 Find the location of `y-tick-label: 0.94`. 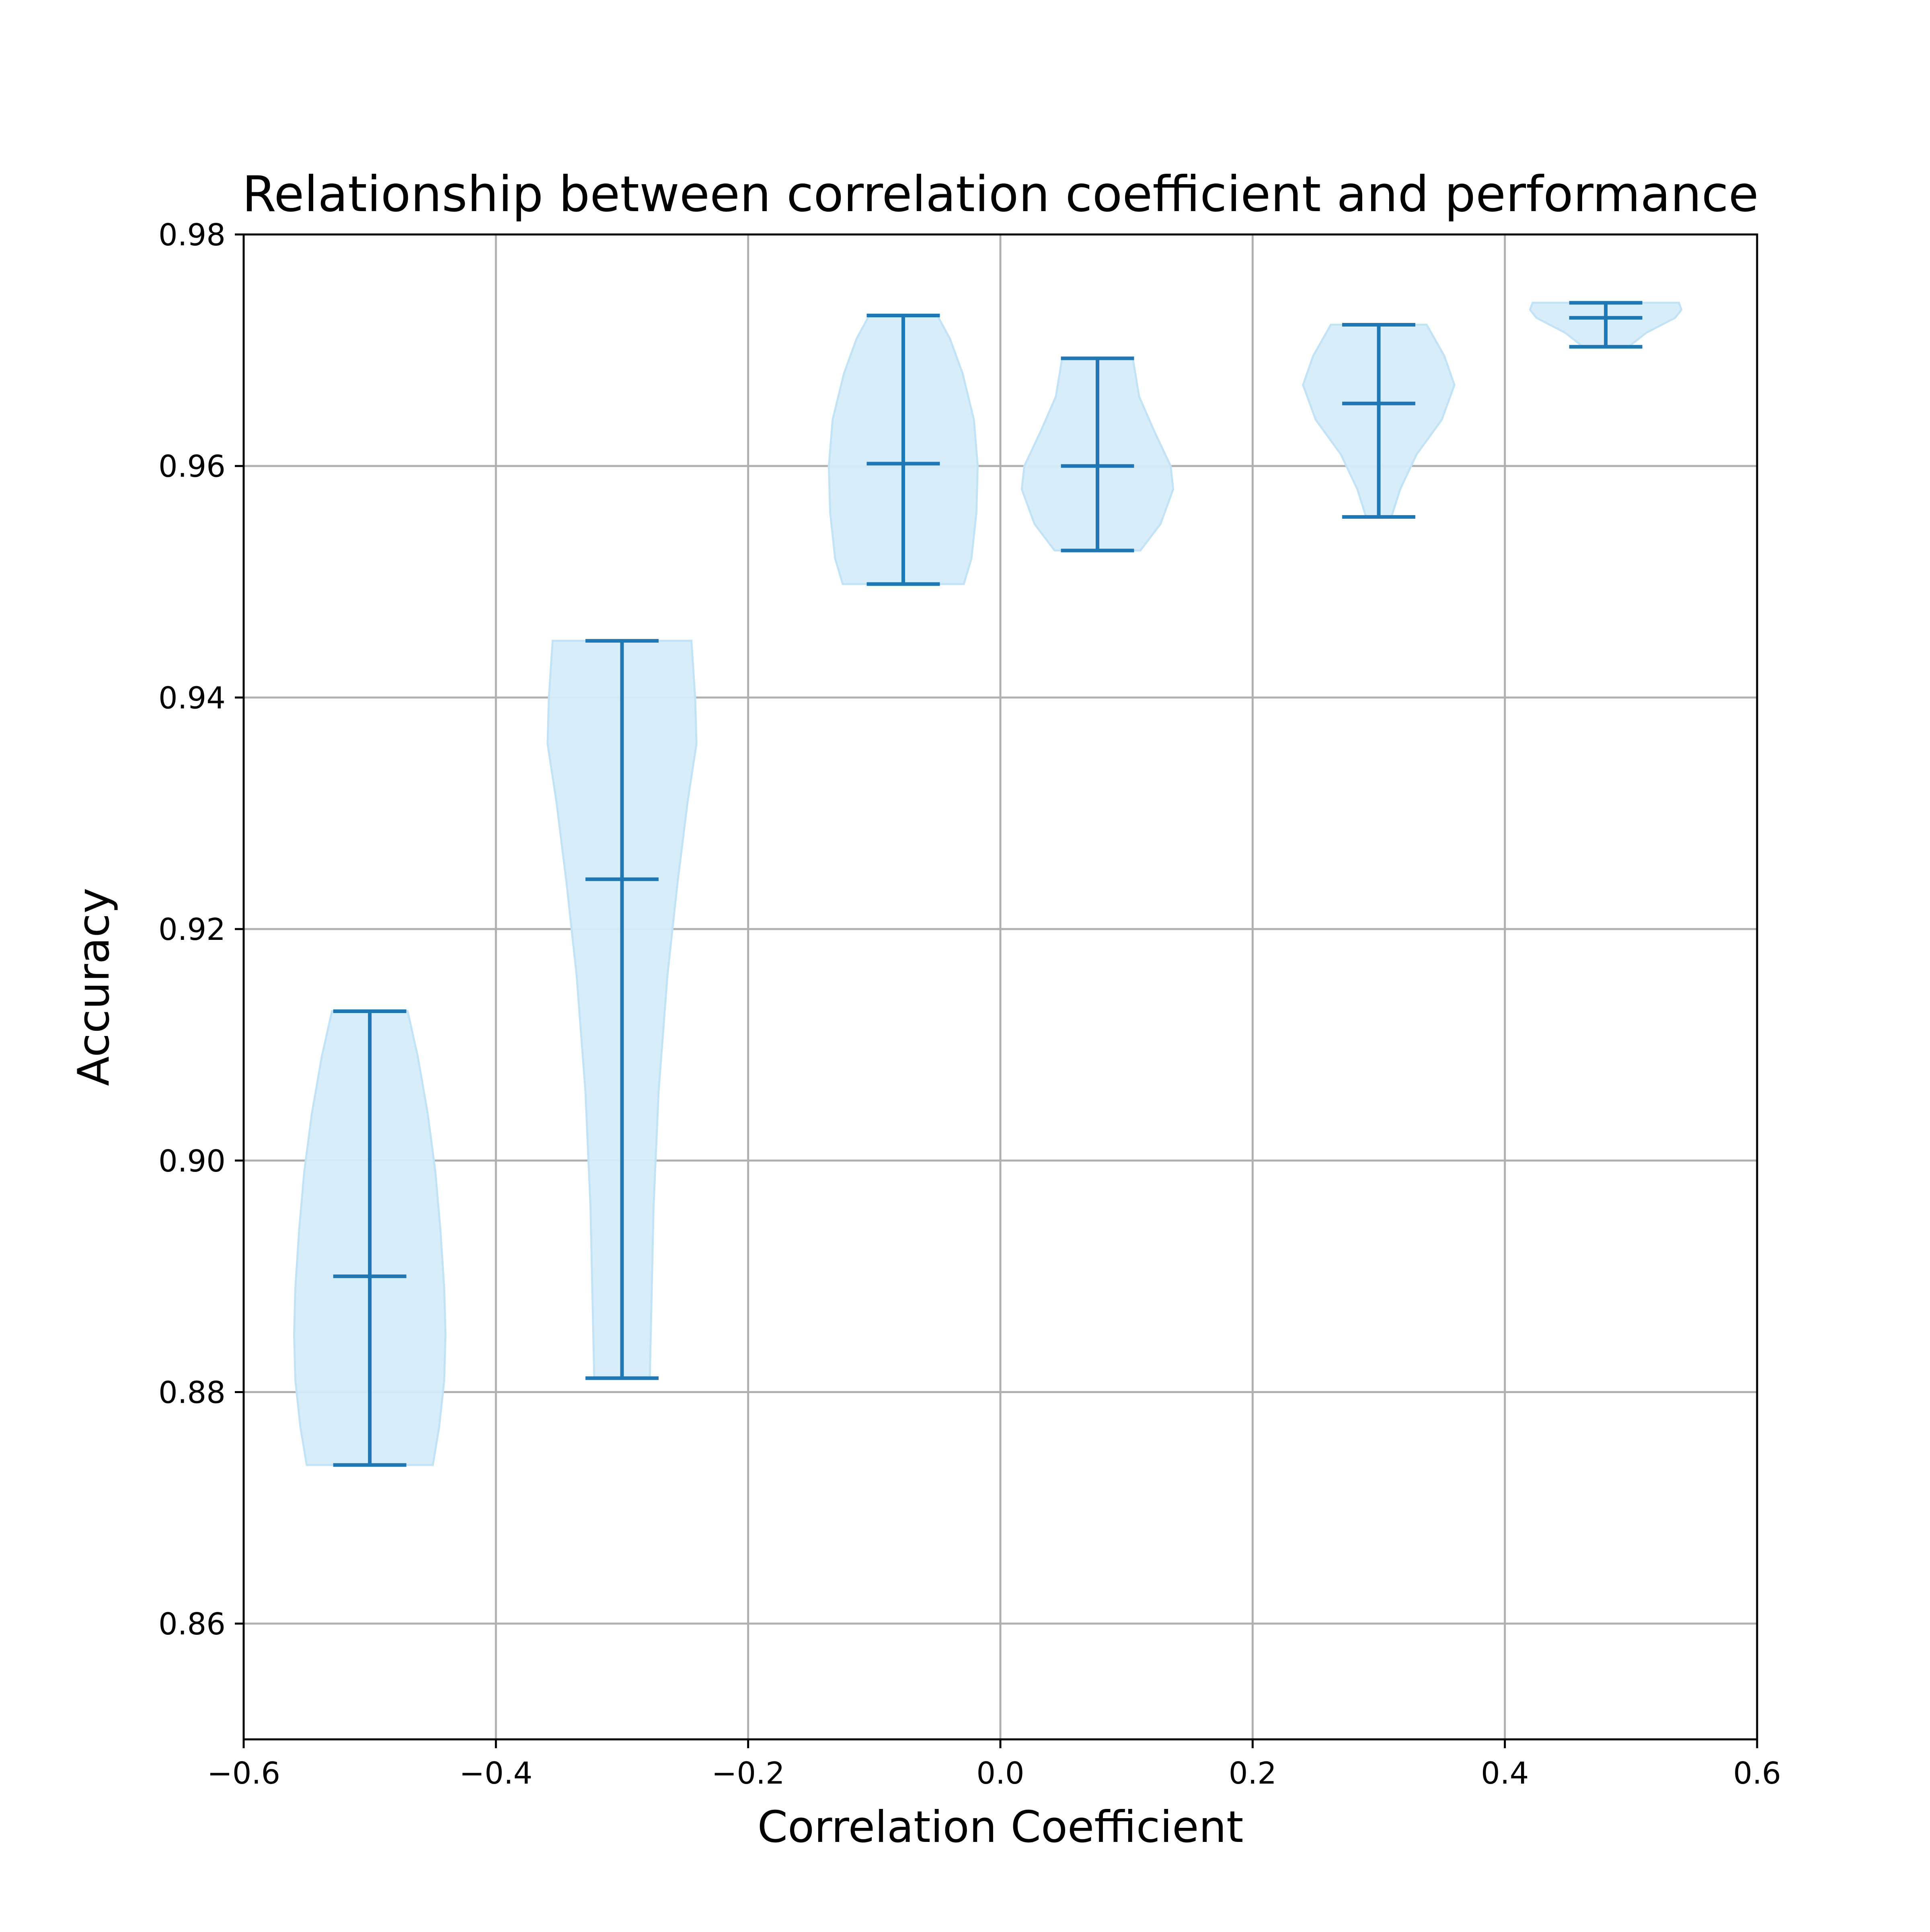

y-tick-label: 0.94 is located at coordinates (192, 697).